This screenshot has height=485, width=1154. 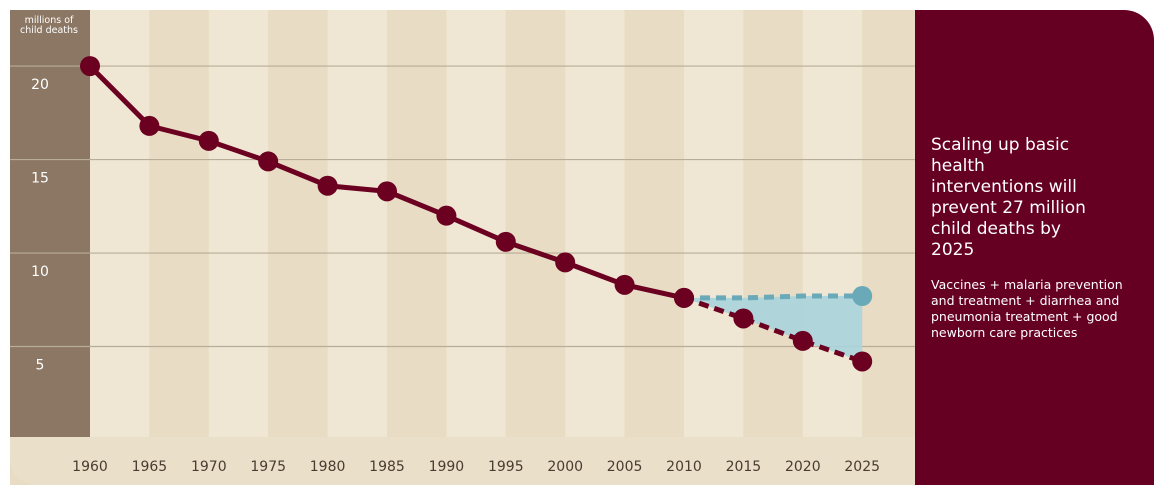 What do you see at coordinates (49, 30) in the screenshot?
I see `y-axis-label-line: child deaths` at bounding box center [49, 30].